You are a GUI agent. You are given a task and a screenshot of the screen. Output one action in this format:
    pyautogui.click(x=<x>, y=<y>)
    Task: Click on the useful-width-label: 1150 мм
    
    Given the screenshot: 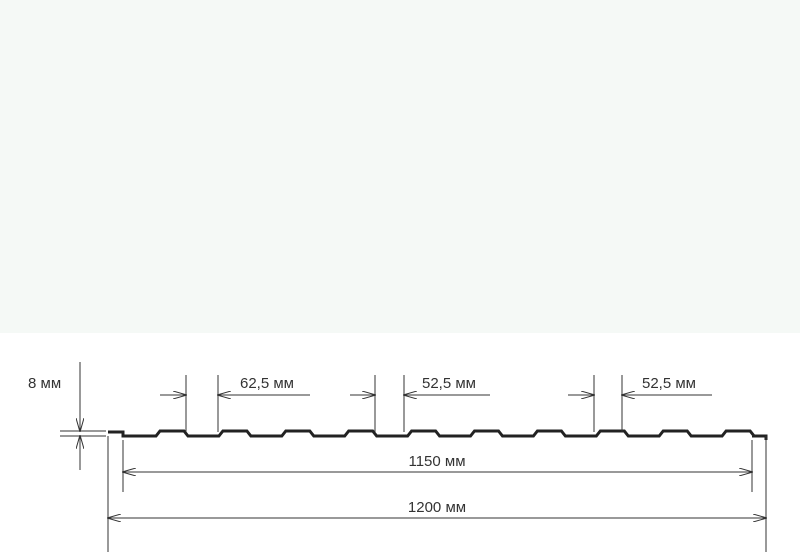 What is the action you would take?
    pyautogui.click(x=436, y=461)
    